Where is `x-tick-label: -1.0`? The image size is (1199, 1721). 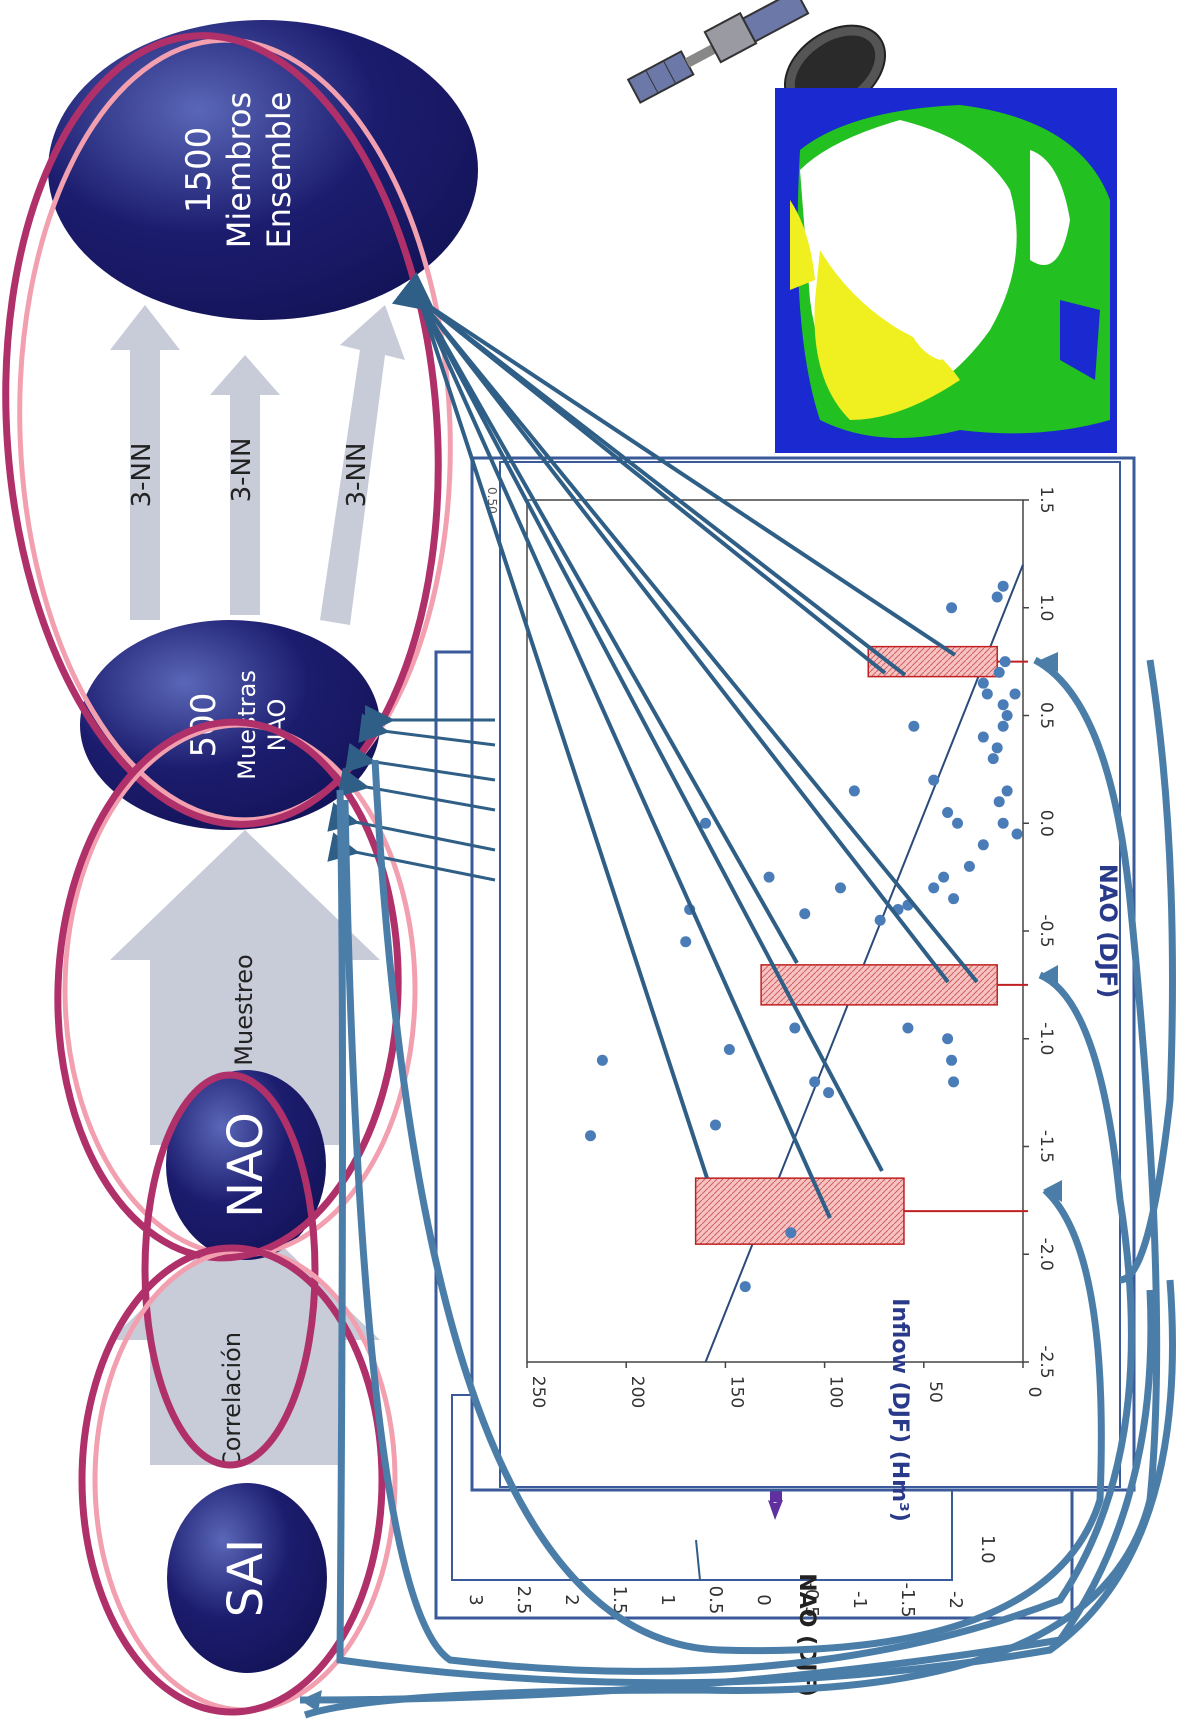
x-tick-label: -1.0 is located at coordinates (1046, 1038).